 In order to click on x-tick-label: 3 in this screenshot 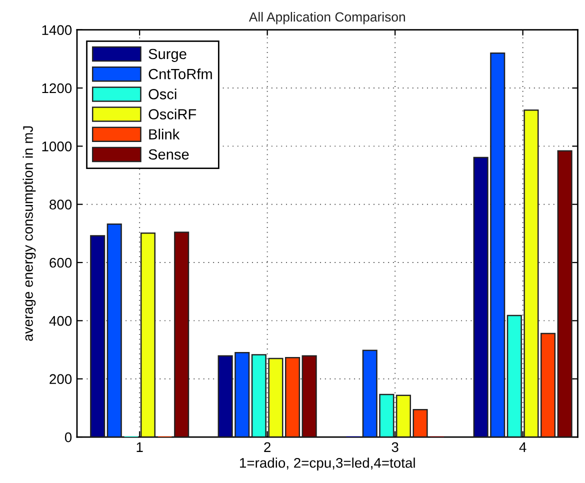, I will do `click(395, 447)`.